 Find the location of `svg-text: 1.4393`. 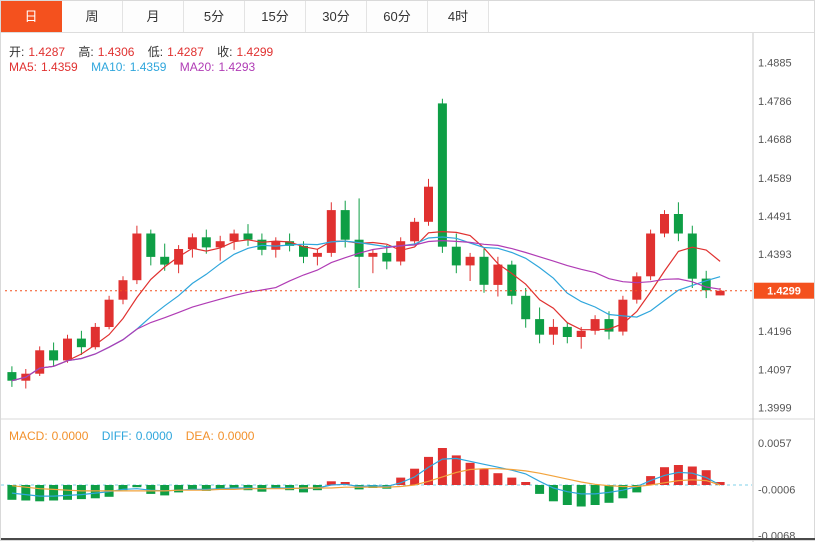

svg-text: 1.4393 is located at coordinates (775, 255).